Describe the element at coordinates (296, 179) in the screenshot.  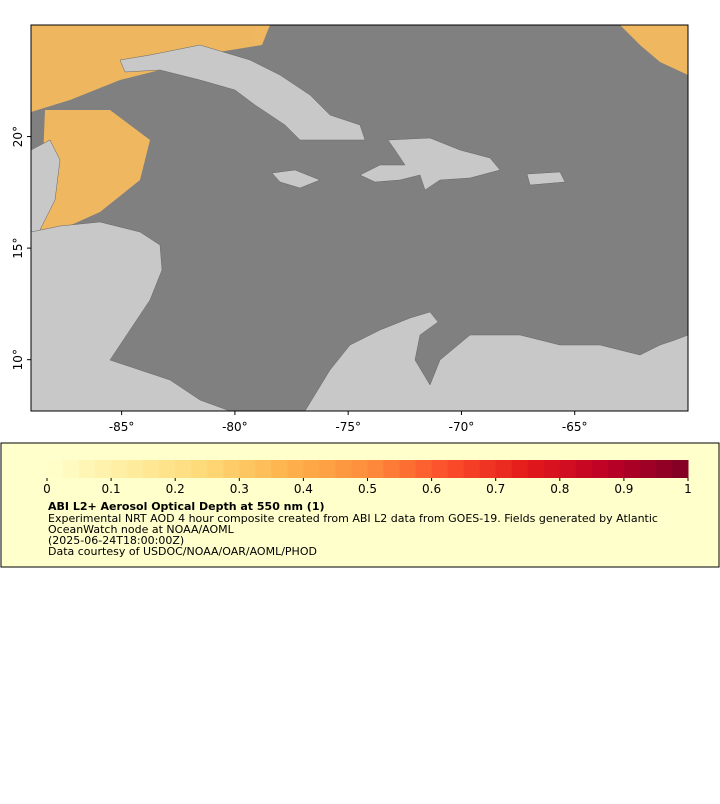
I see `jamaica` at that location.